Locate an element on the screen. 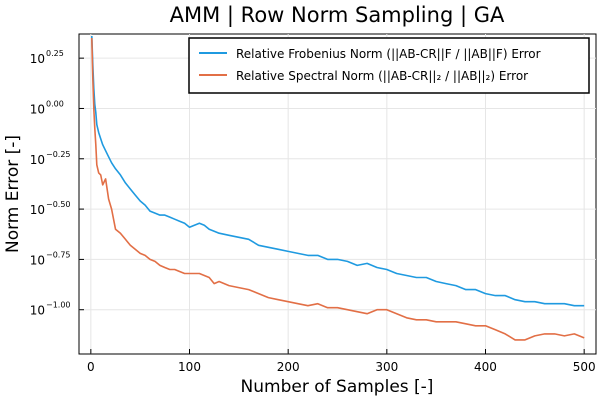  legend-box is located at coordinates (389, 65).